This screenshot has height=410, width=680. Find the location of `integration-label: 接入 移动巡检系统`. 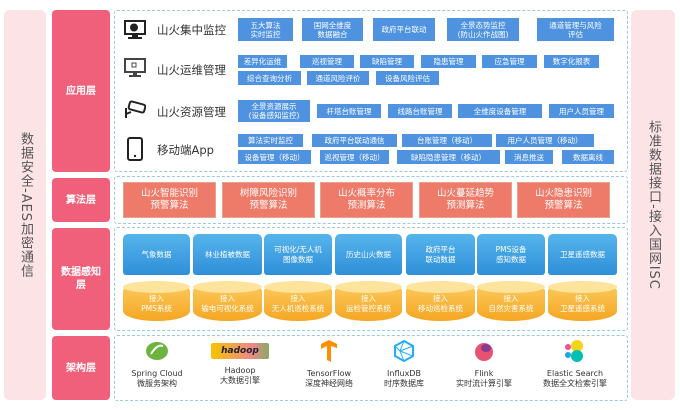

integration-label: 接入 移动巡检系统 is located at coordinates (440, 303).